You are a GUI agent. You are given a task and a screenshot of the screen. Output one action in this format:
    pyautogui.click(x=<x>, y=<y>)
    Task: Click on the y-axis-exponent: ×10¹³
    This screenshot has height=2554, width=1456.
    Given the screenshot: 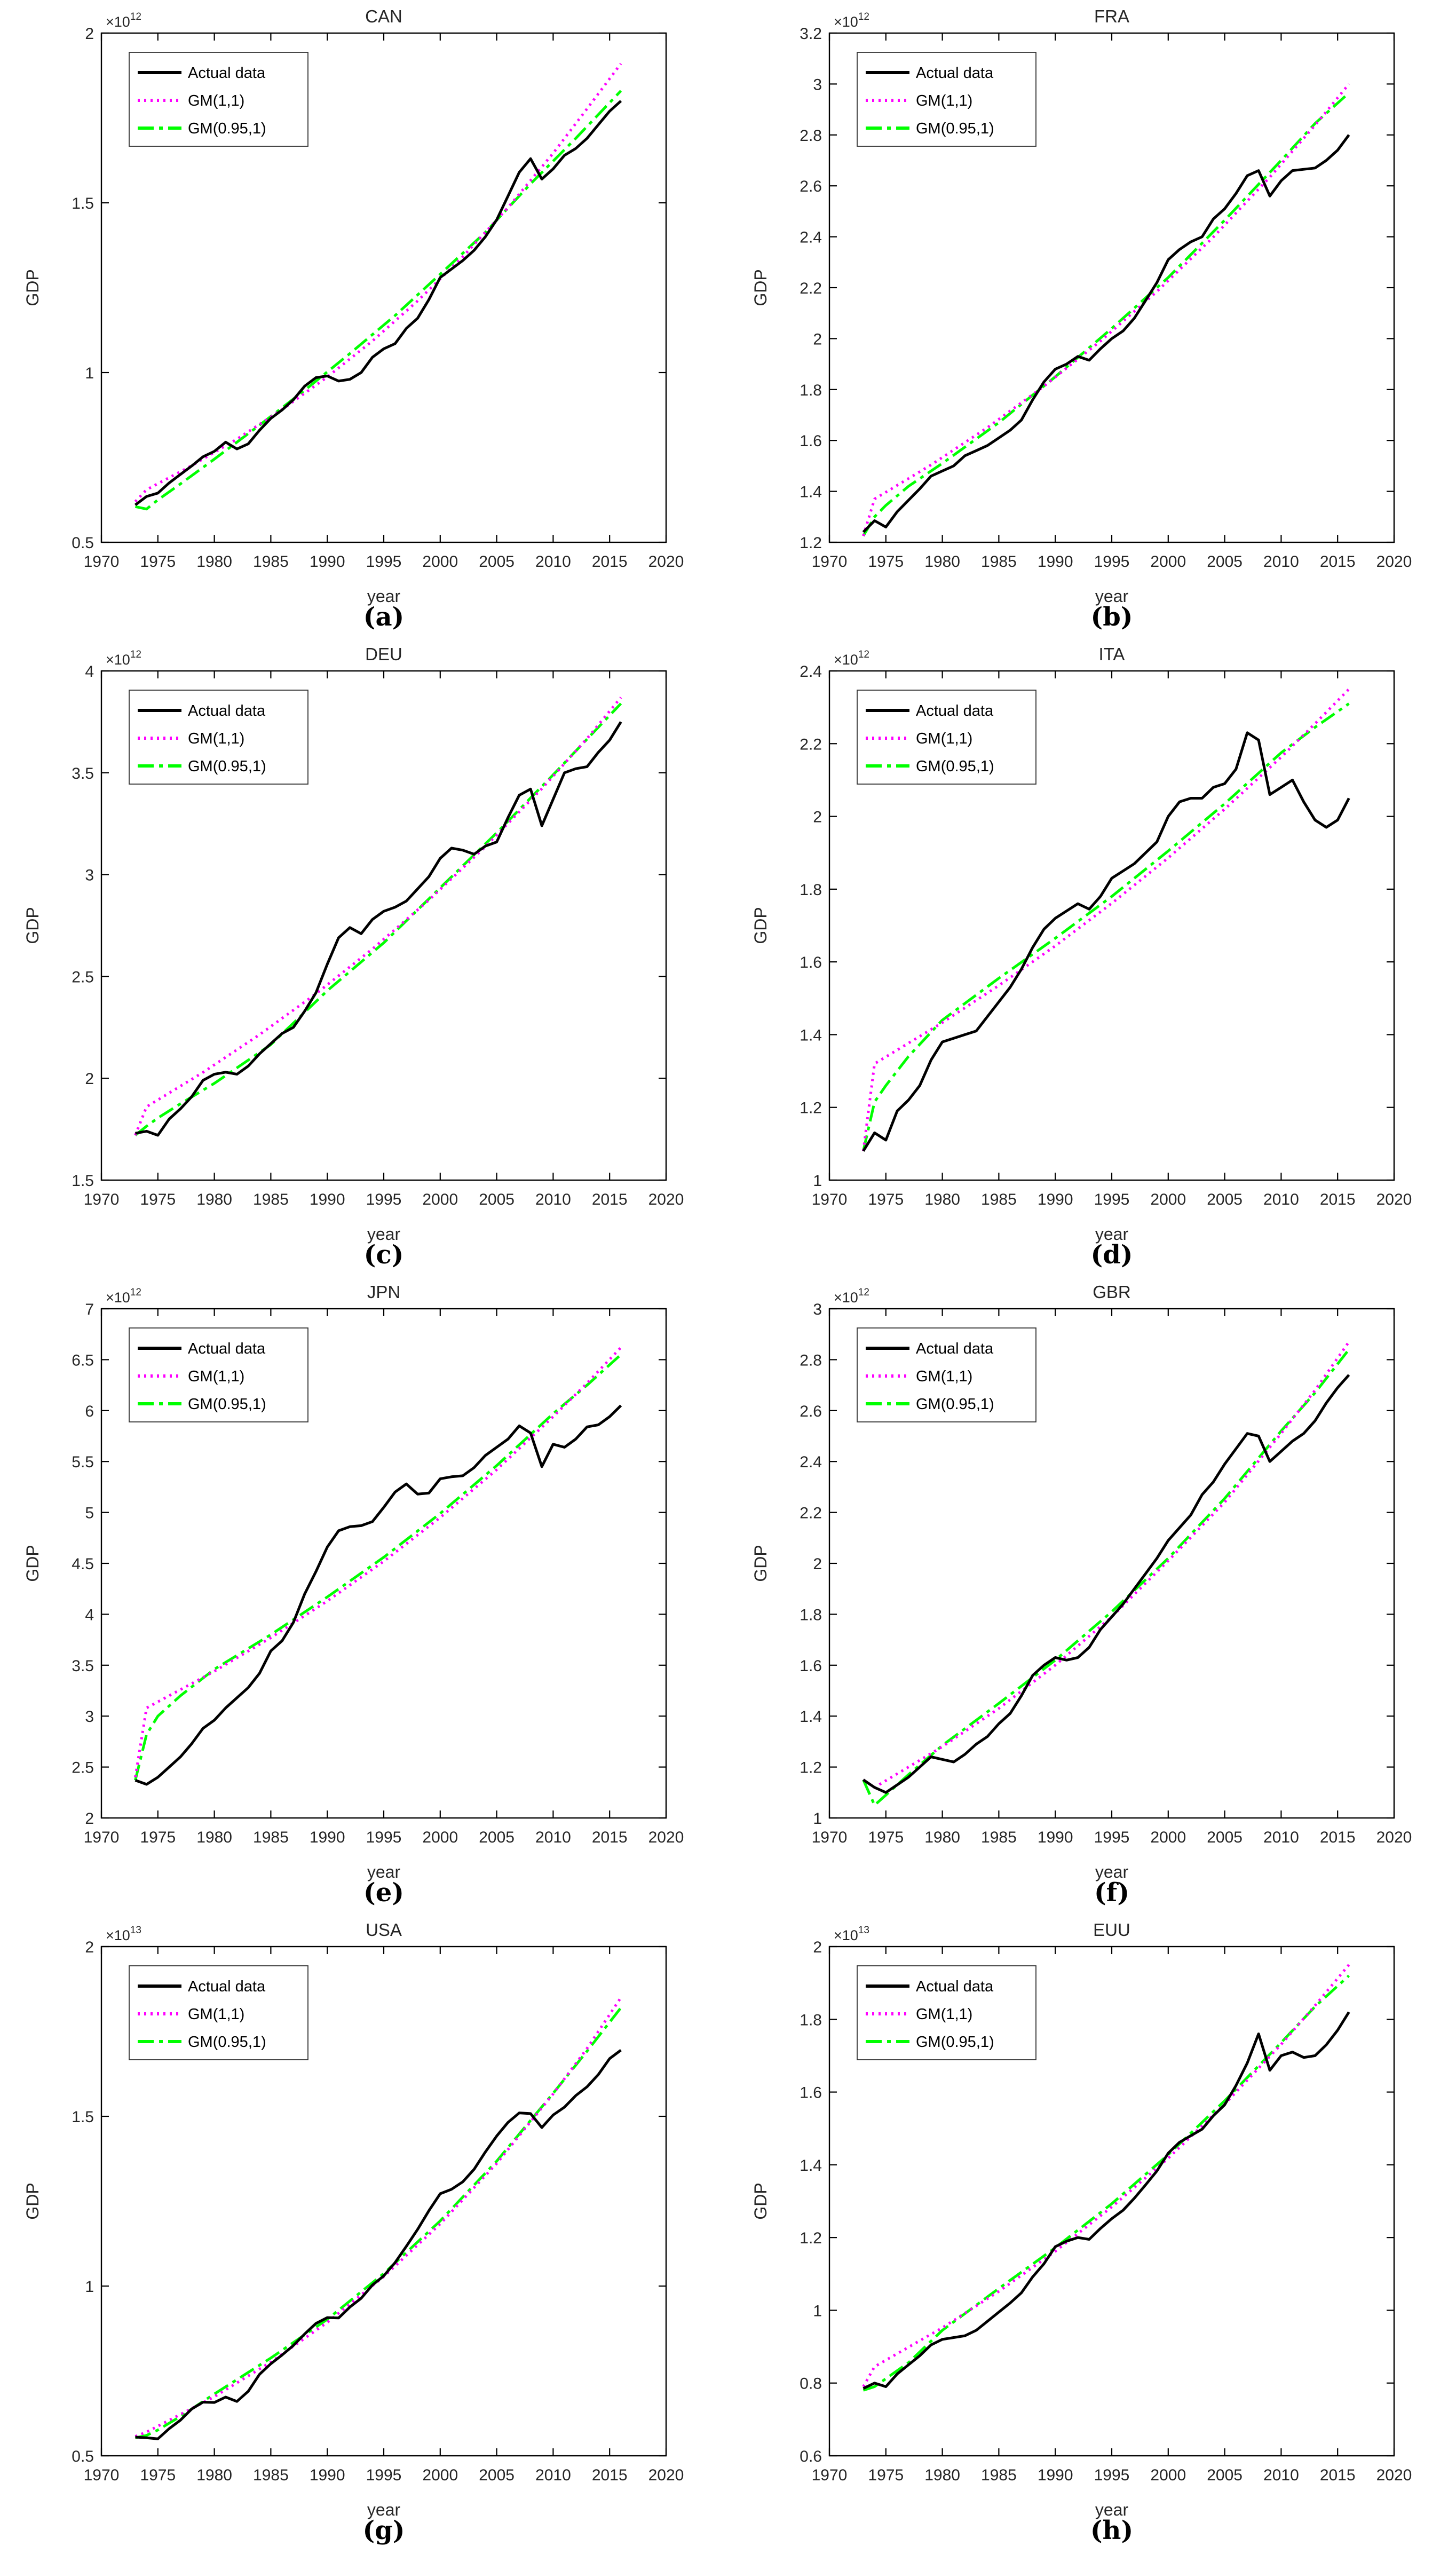 What is the action you would take?
    pyautogui.click(x=851, y=1934)
    